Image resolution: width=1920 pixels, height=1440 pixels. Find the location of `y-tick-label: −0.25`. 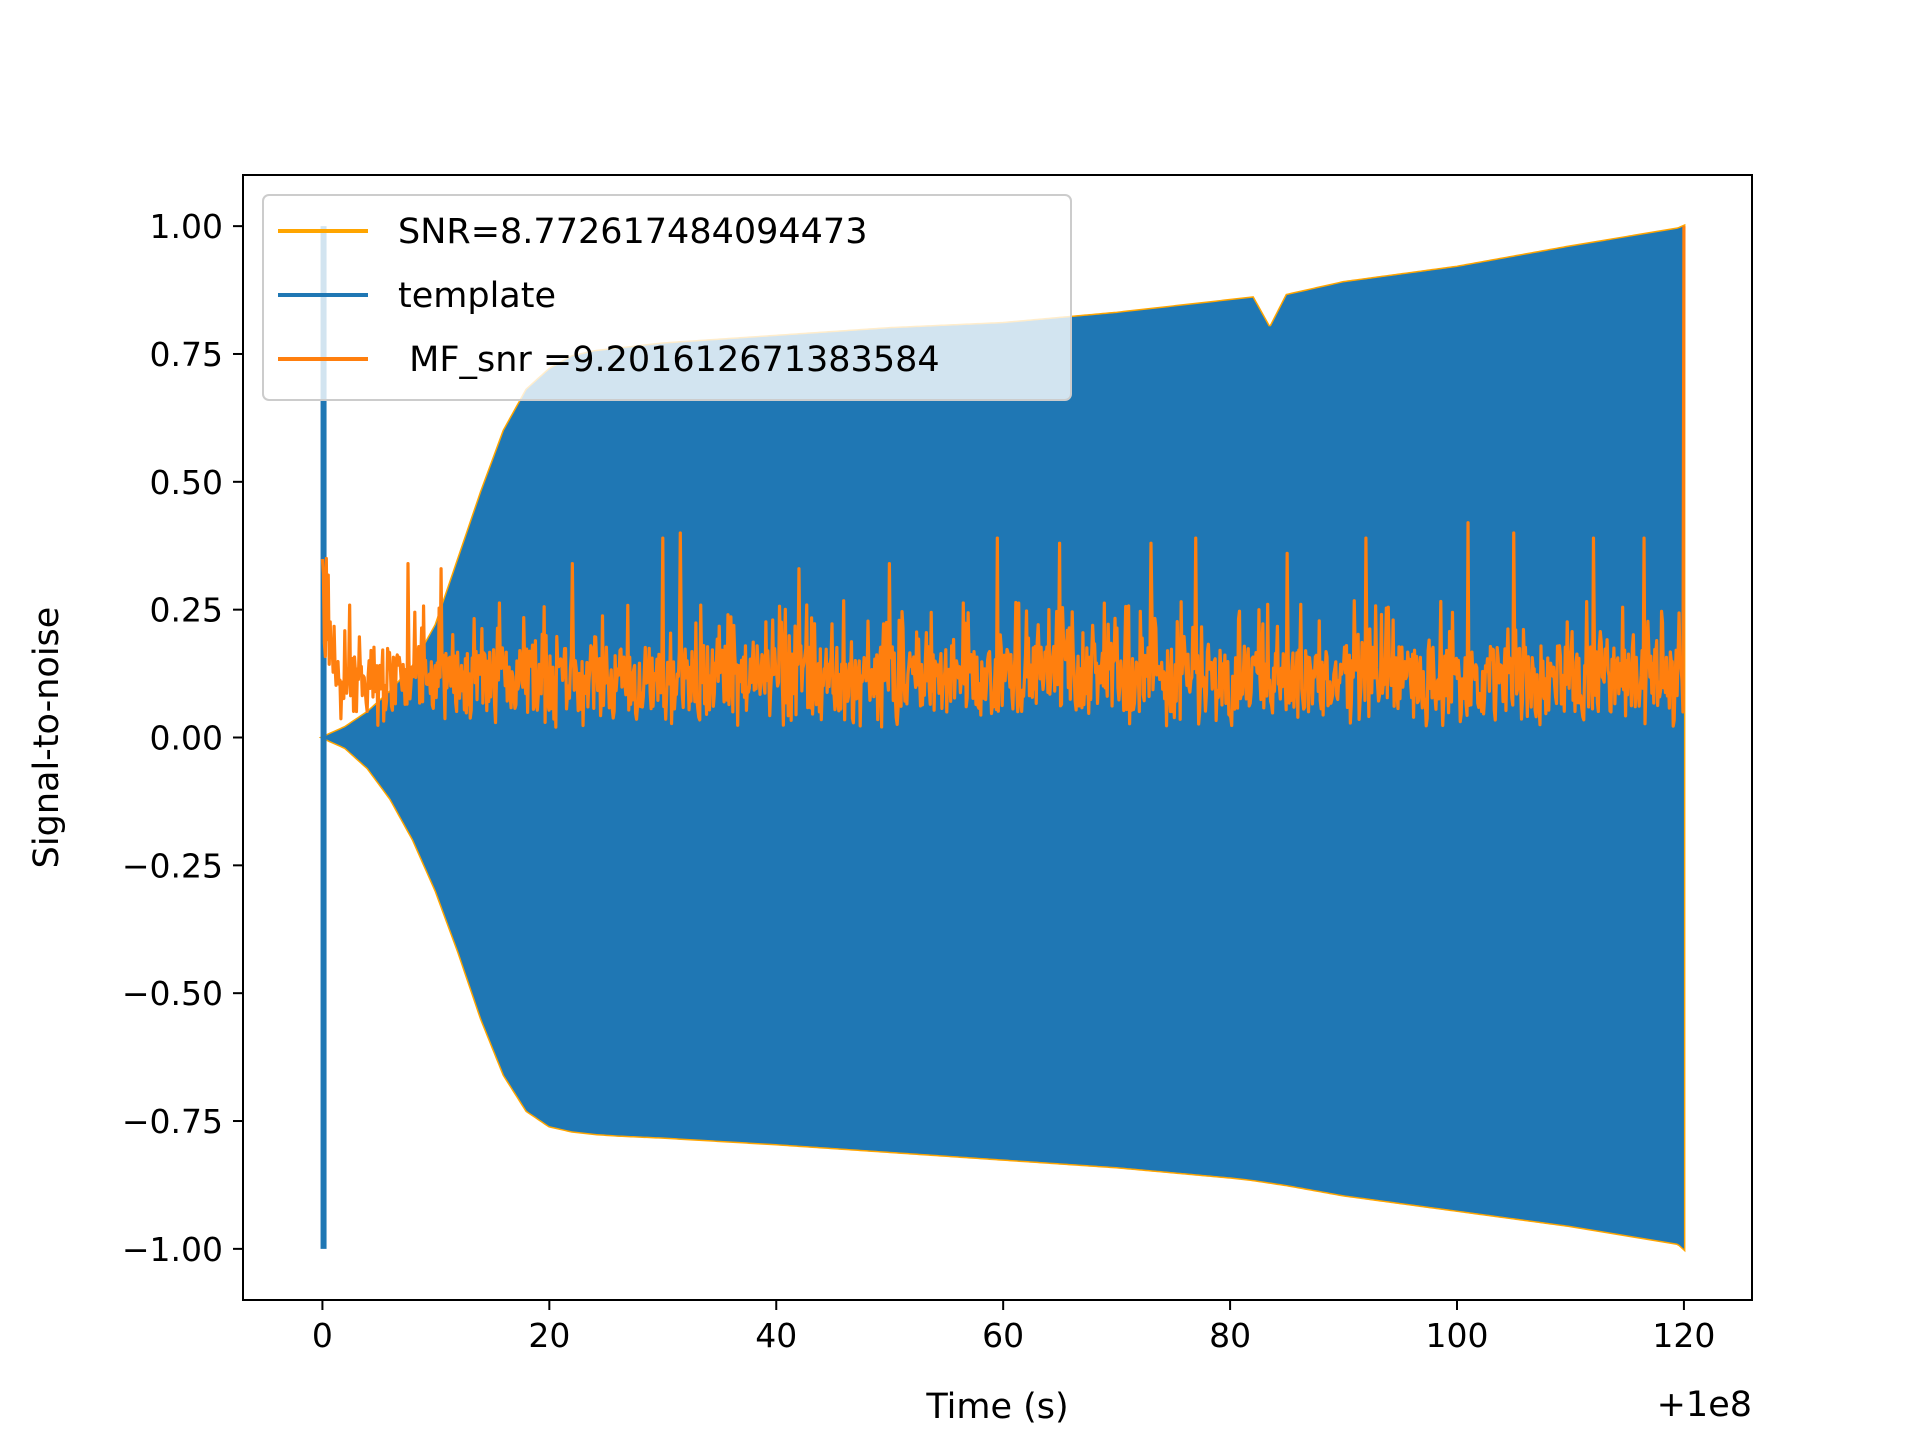

y-tick-label: −0.25 is located at coordinates (172, 865).